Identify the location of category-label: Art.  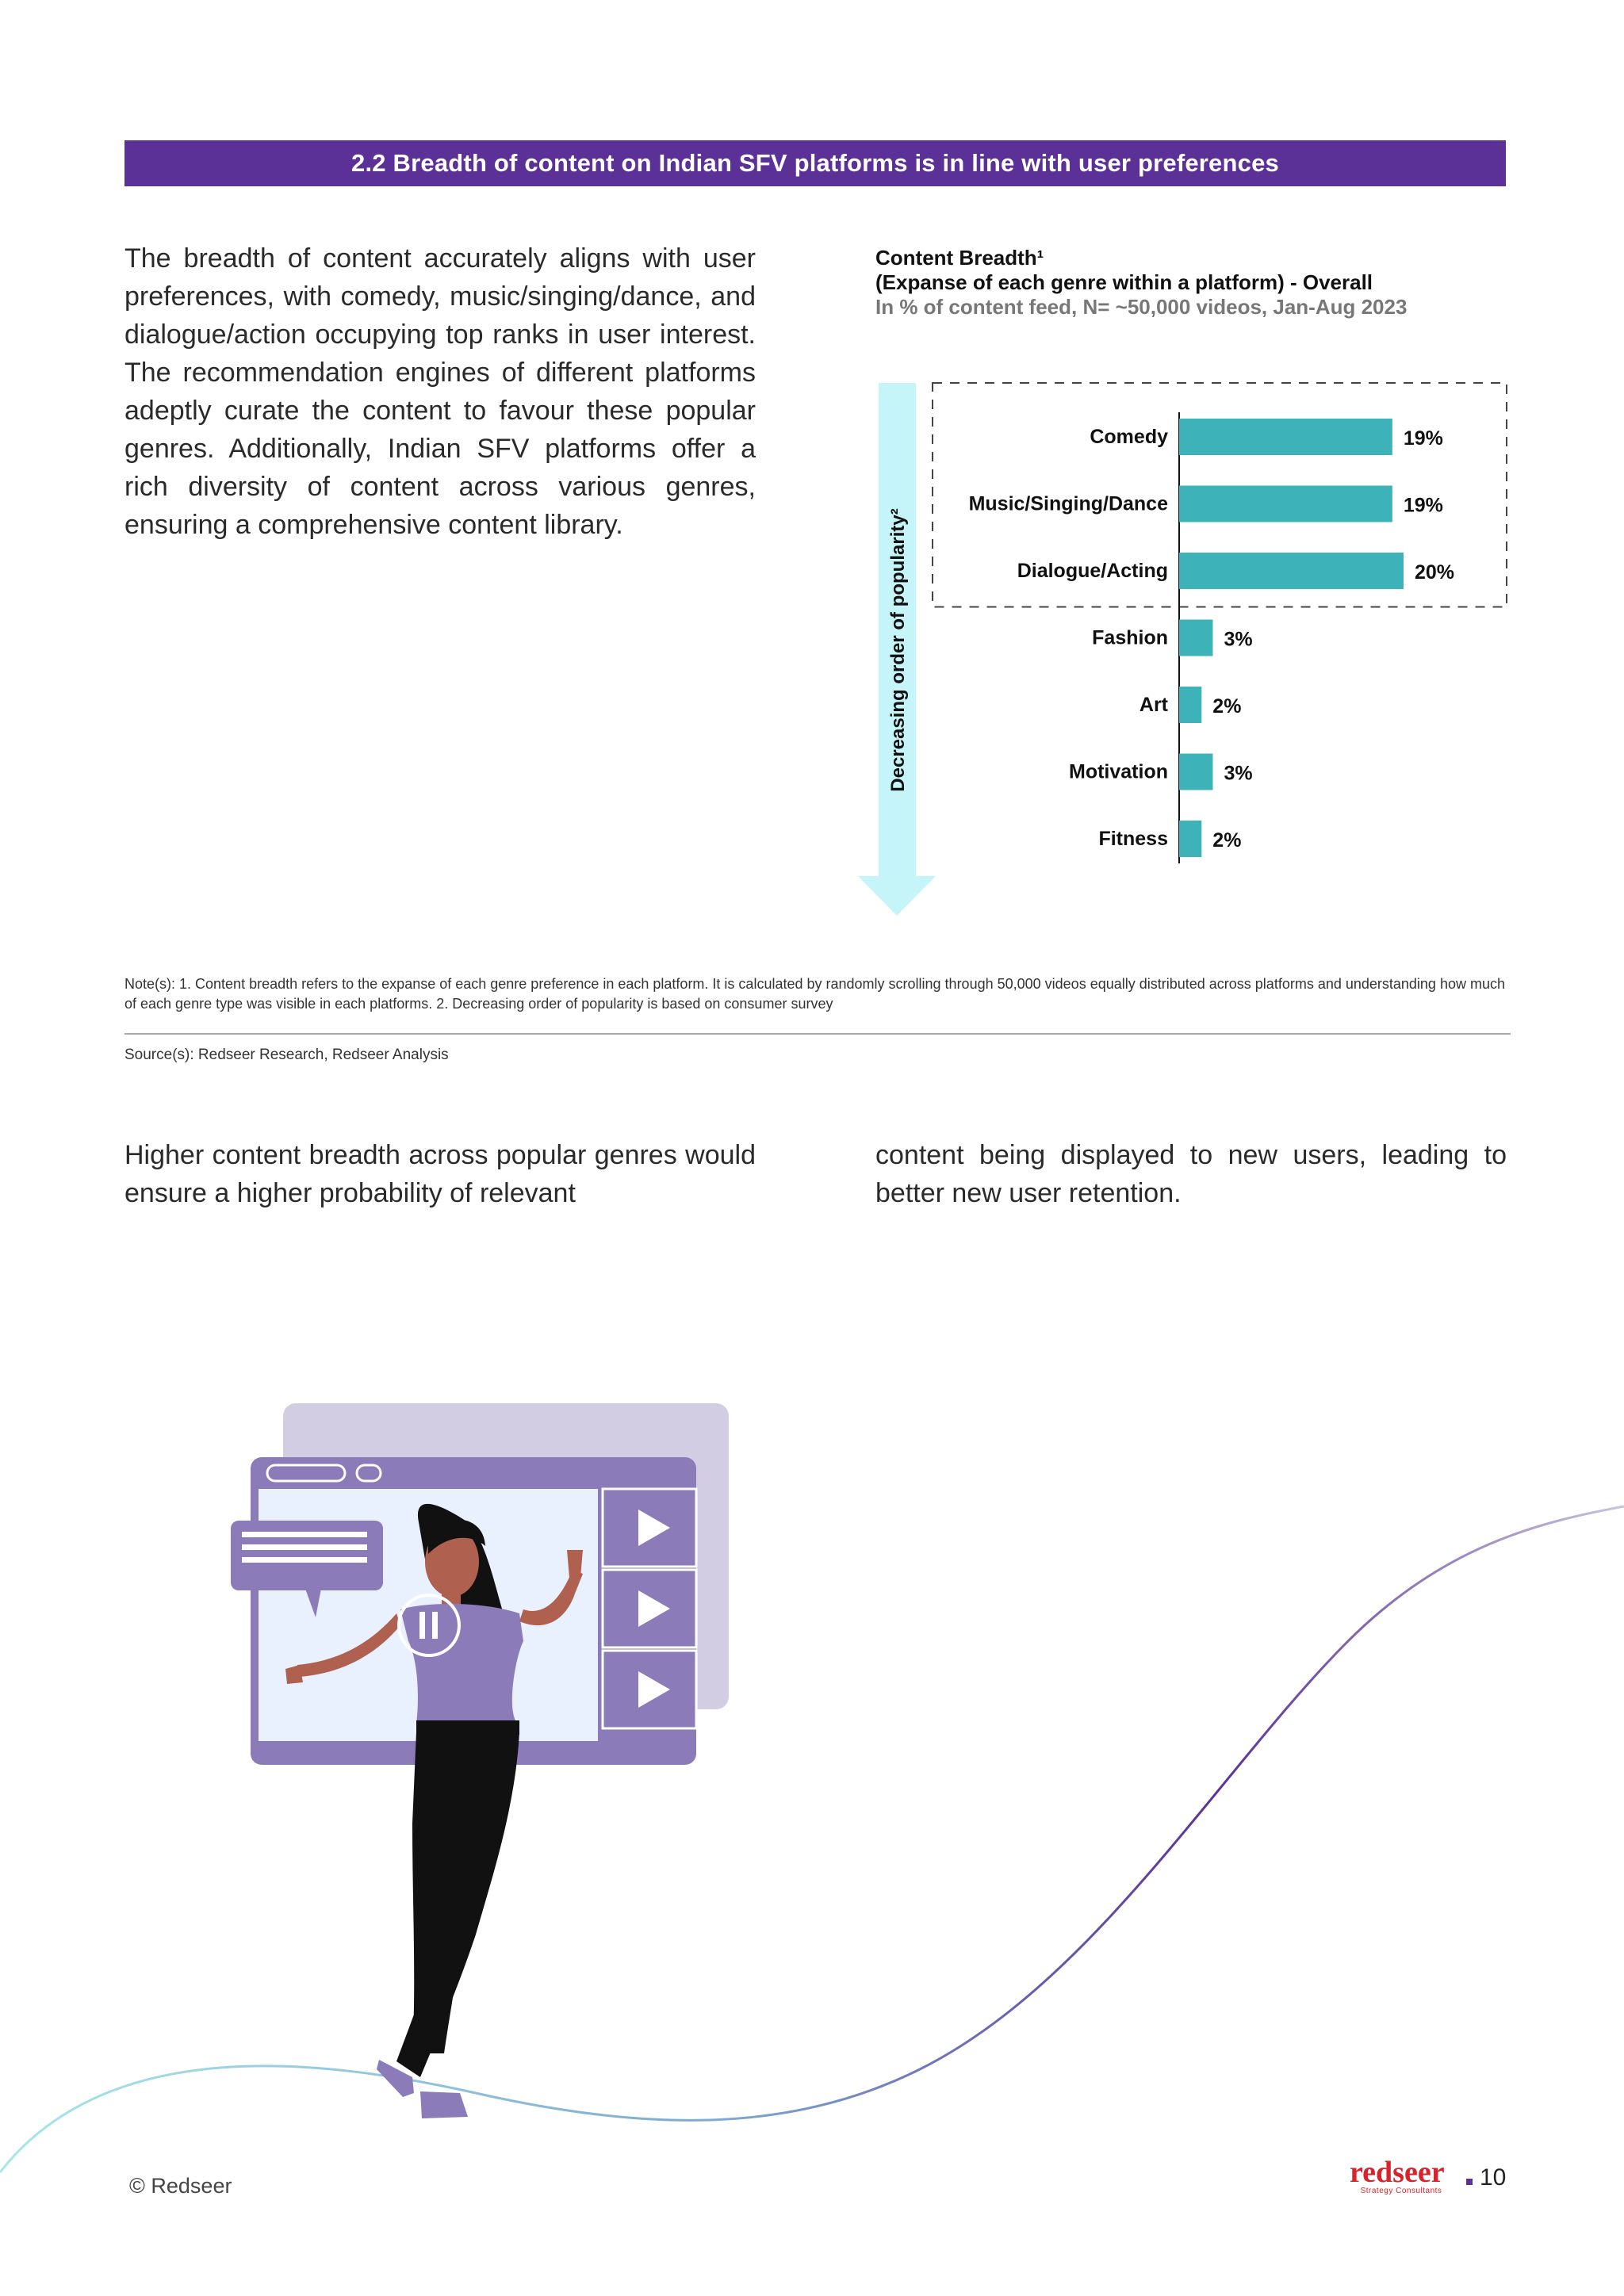
(1154, 705).